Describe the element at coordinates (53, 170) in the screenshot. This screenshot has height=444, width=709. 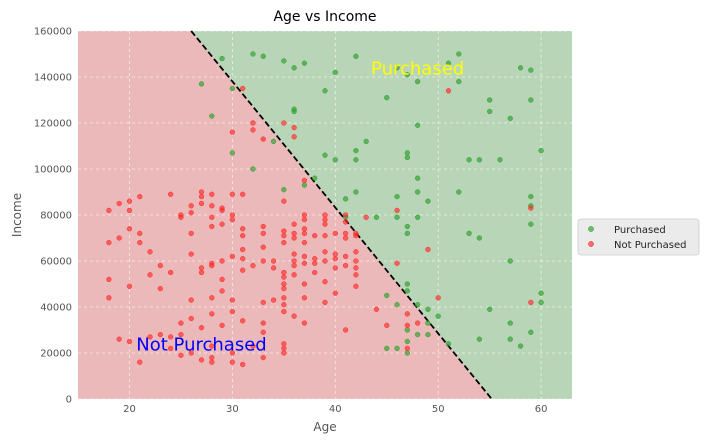
I see `y-tick-label: 100000` at that location.